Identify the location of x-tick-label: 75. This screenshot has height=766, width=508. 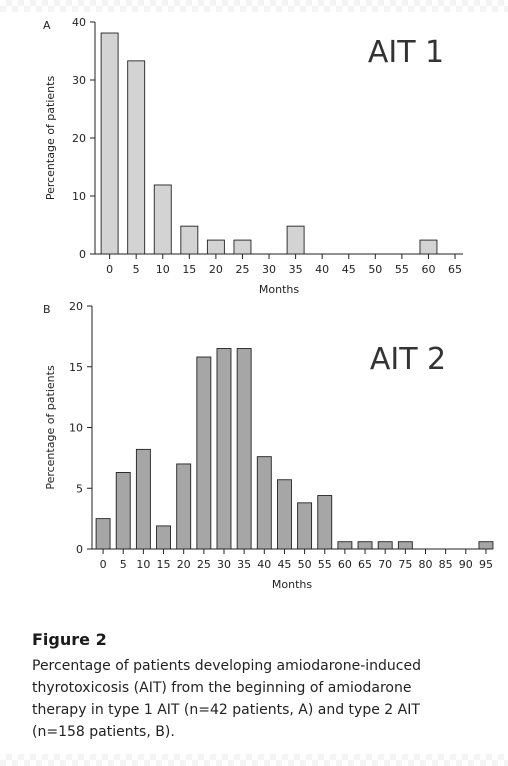
(405, 564).